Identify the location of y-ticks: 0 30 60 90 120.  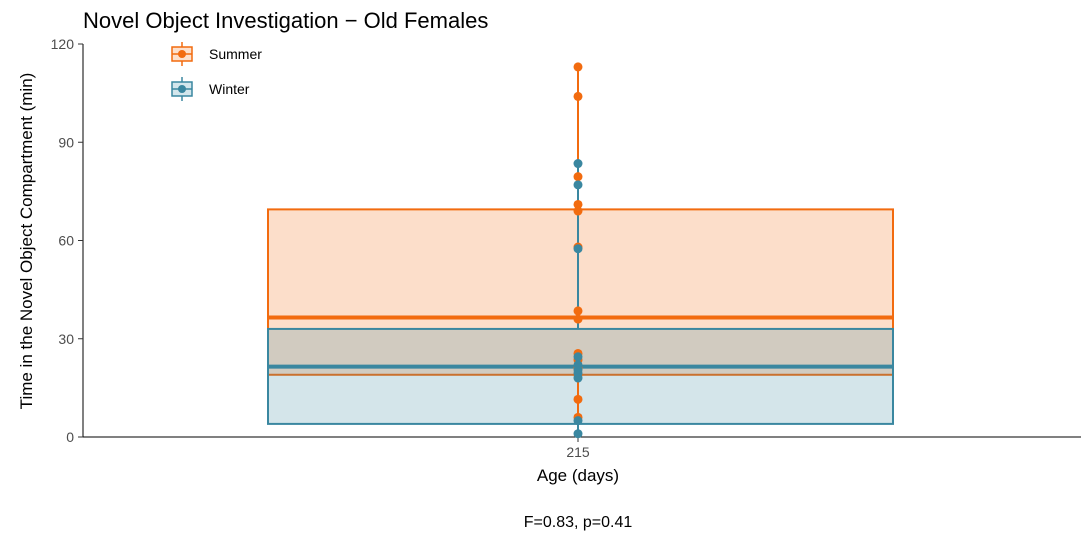
(67, 240).